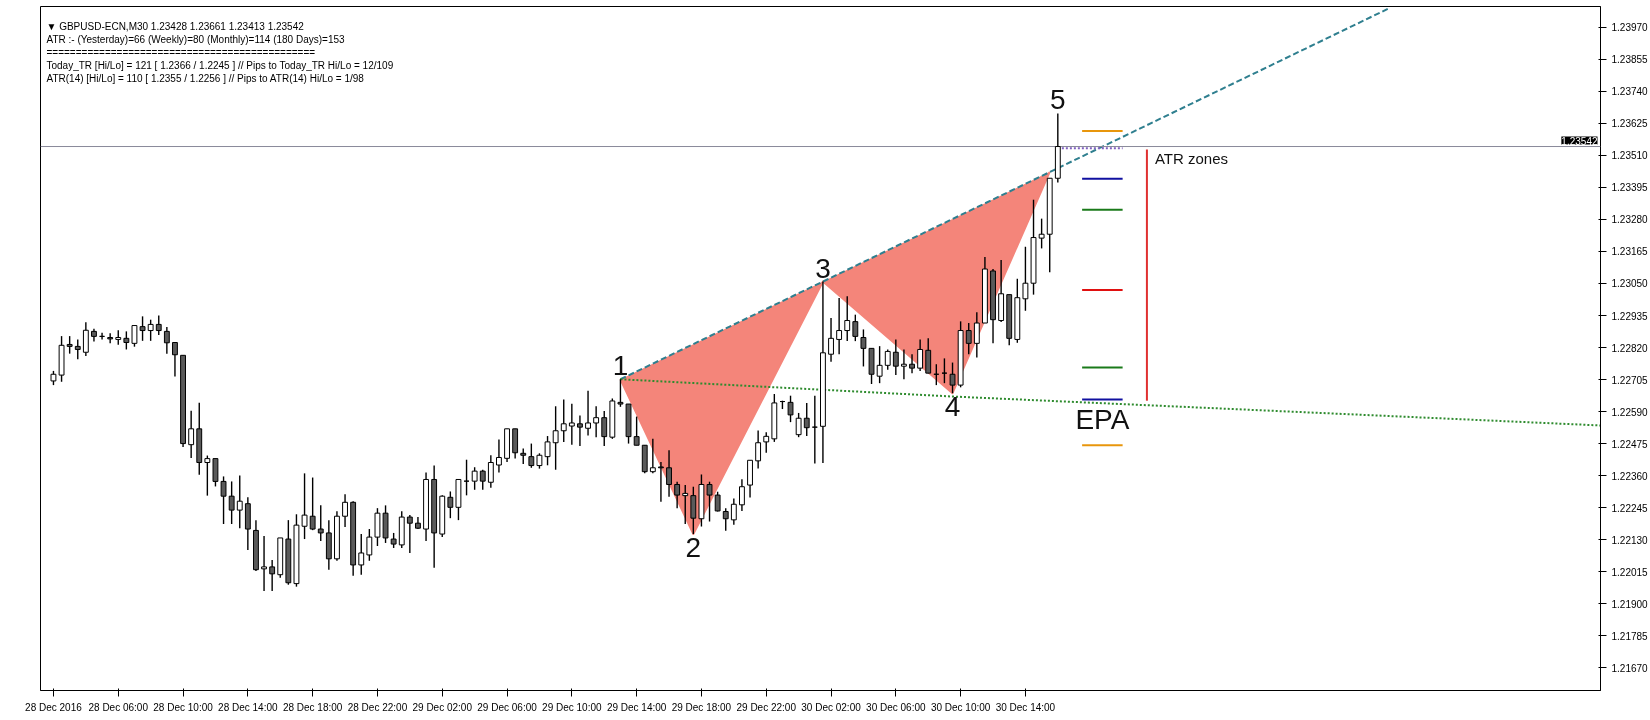  What do you see at coordinates (572, 707) in the screenshot?
I see `x-tick-label: 29 Dec 10:00` at bounding box center [572, 707].